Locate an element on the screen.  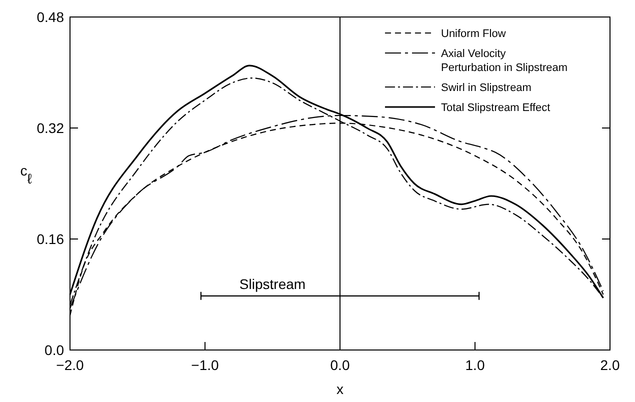
x-axis-title: x is located at coordinates (340, 389).